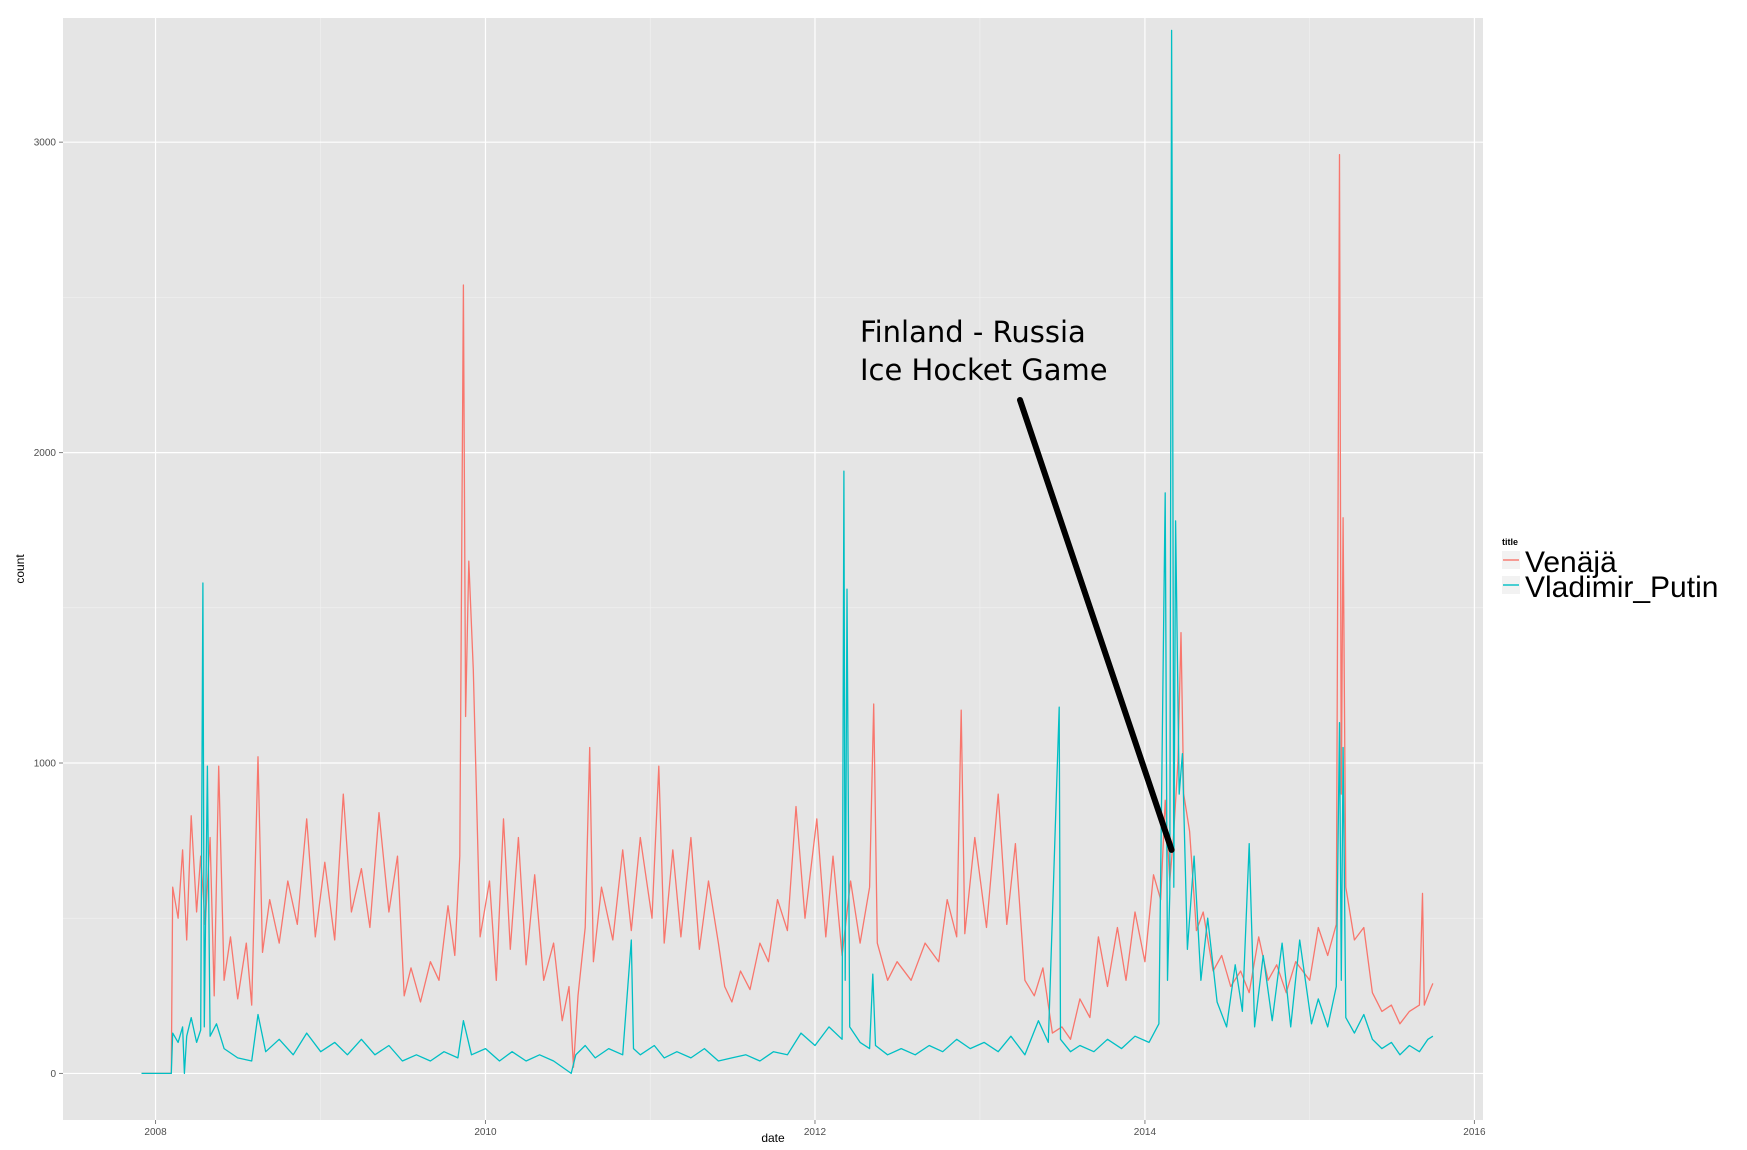  Describe the element at coordinates (1571, 562) in the screenshot. I see `legend-label-venaja: Venäjä` at that location.